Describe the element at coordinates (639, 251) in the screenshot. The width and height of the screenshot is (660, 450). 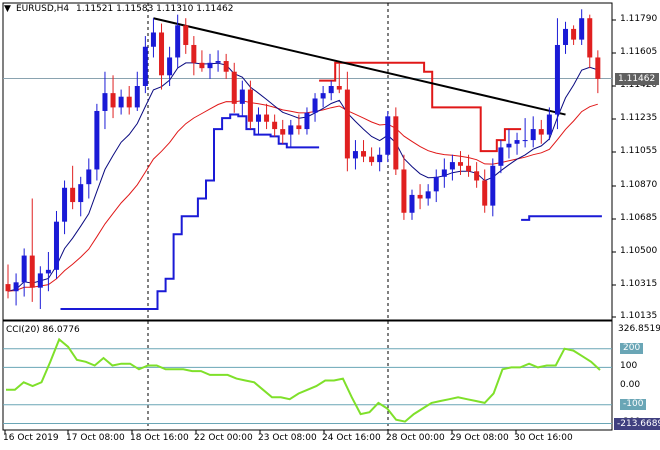
I see `price-tick-label: 1.10500` at that location.